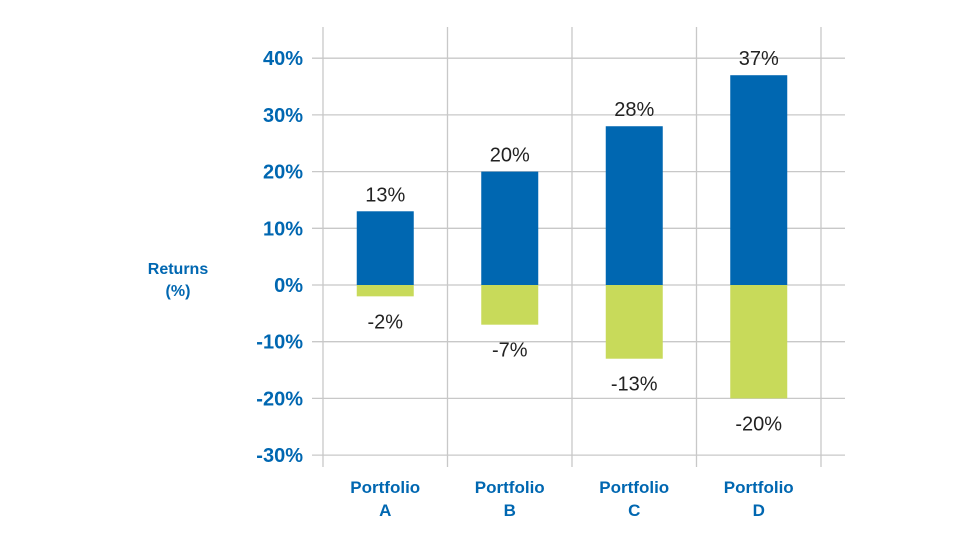  What do you see at coordinates (510, 351) in the screenshot?
I see `data-label-negative: -7%` at bounding box center [510, 351].